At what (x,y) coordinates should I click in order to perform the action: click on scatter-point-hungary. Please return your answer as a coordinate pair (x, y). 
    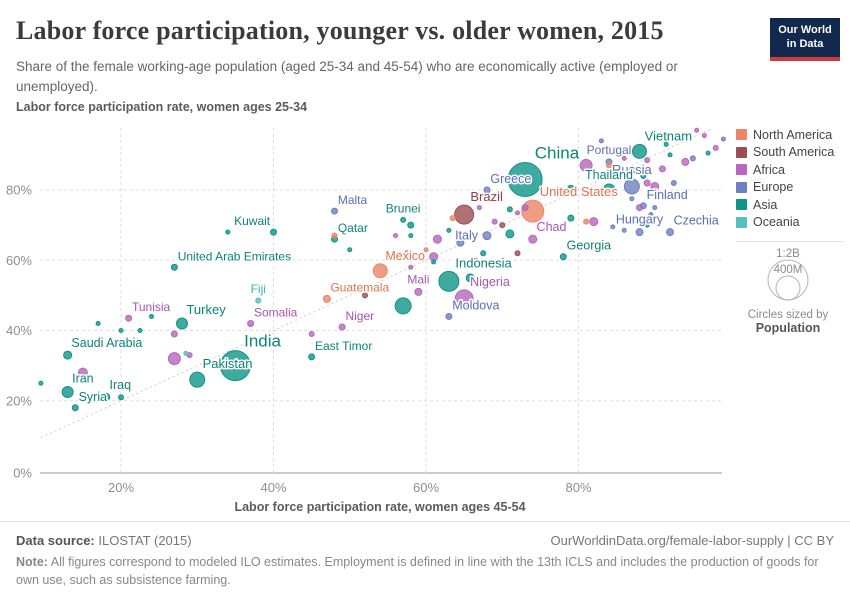
    Looking at the image, I should click on (639, 232).